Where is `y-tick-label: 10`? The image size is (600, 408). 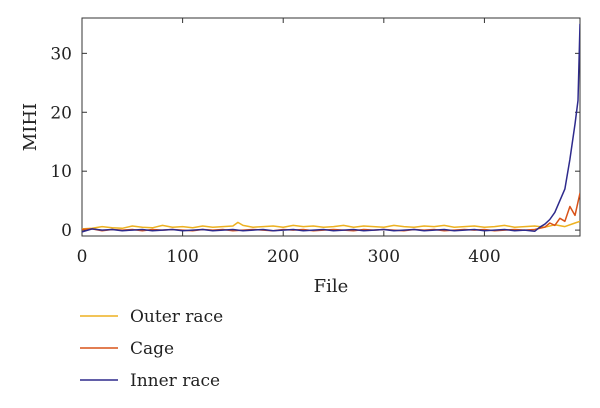
y-tick-label: 10 is located at coordinates (61, 172).